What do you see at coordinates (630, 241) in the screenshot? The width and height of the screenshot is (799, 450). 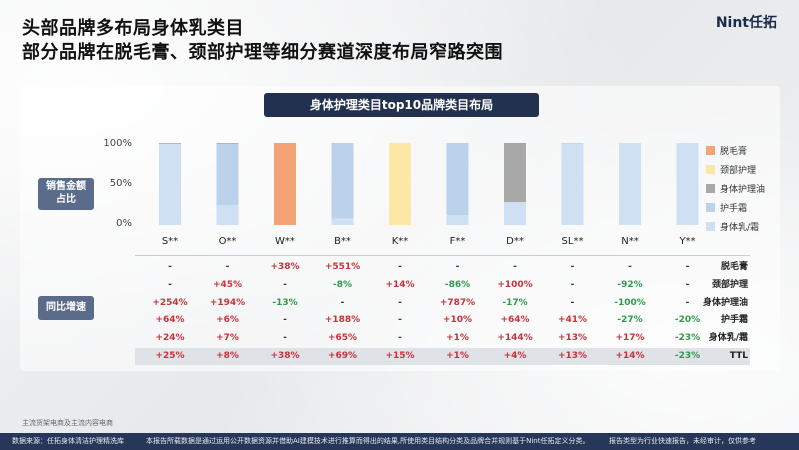 I see `x-tick-label: N**` at bounding box center [630, 241].